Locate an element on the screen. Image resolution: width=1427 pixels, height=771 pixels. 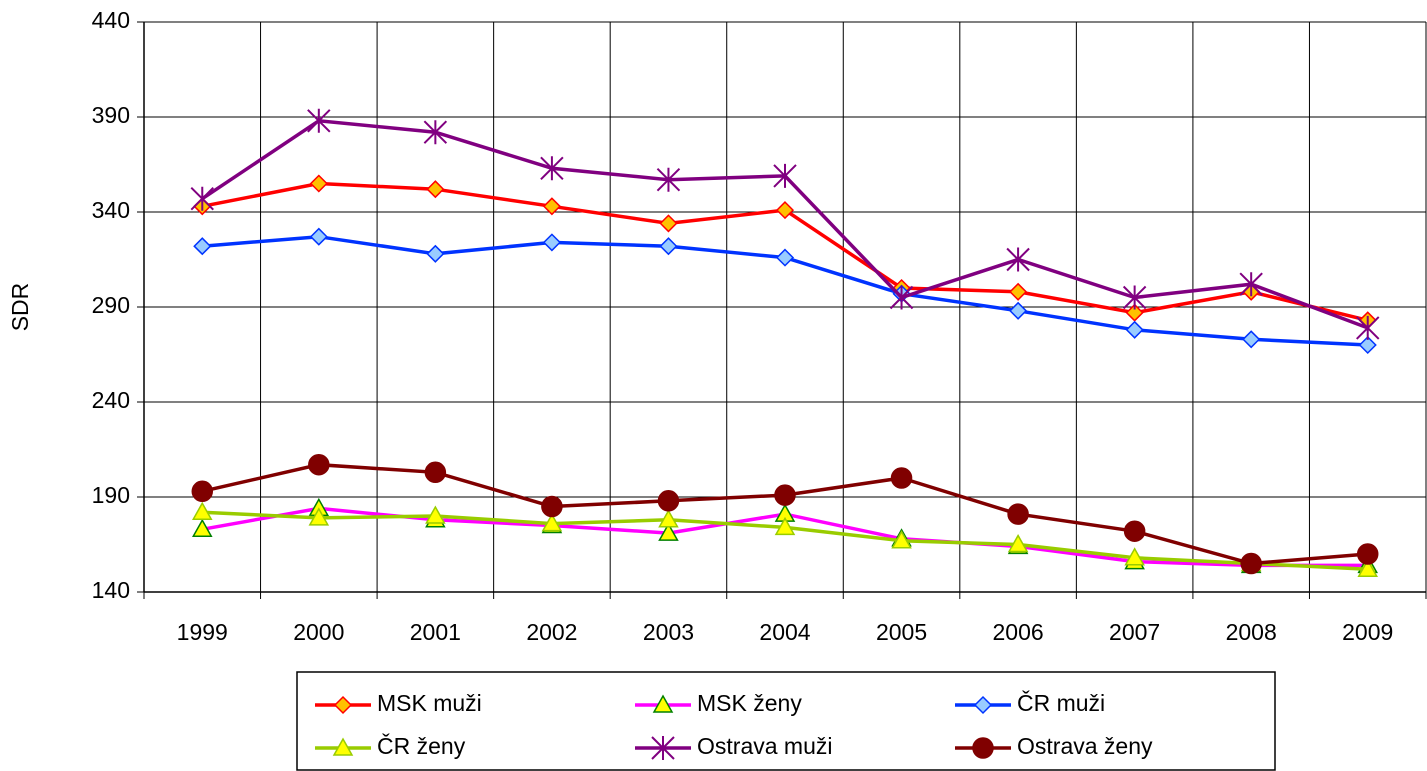
legend-label: Ostrava muži is located at coordinates (764, 746).